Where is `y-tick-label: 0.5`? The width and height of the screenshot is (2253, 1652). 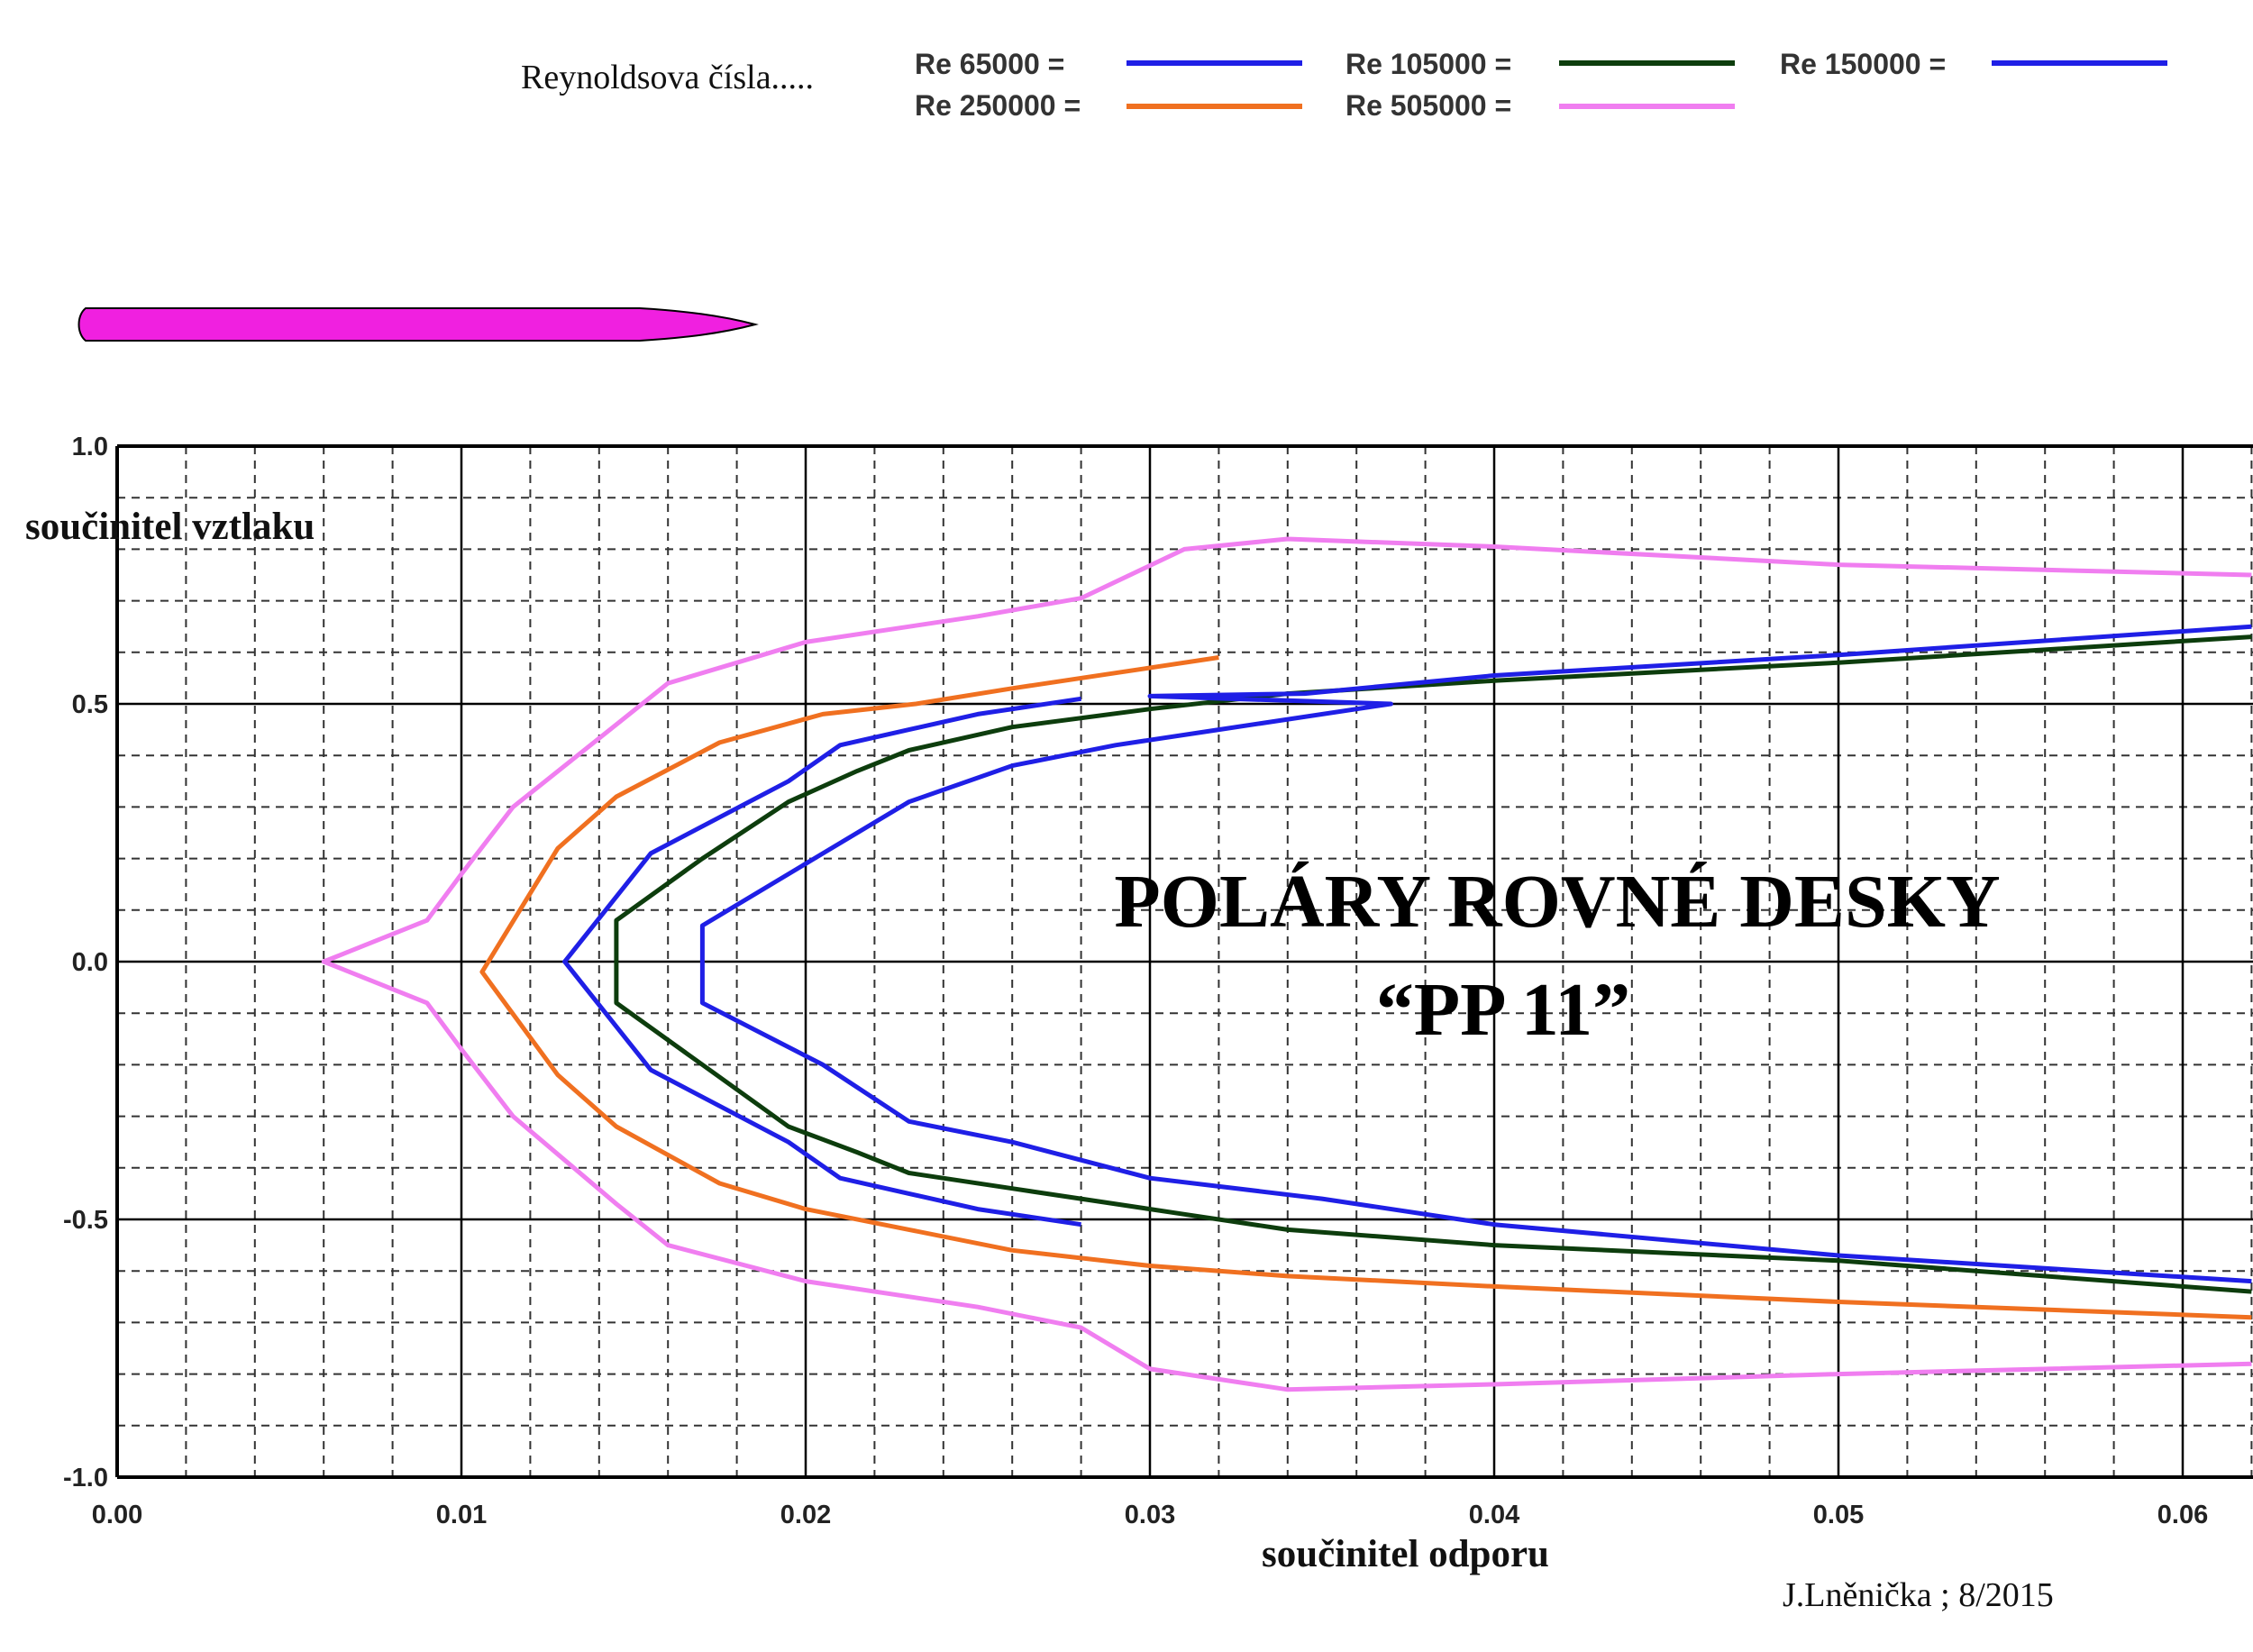 y-tick-label: 0.5 is located at coordinates (90, 705).